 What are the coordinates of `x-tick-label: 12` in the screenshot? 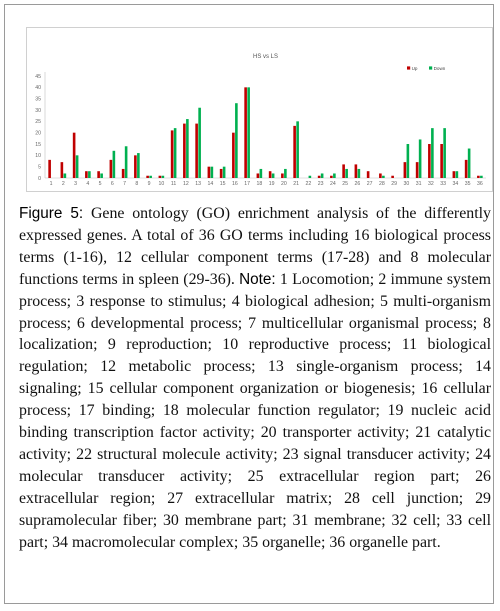 It's located at (186, 184).